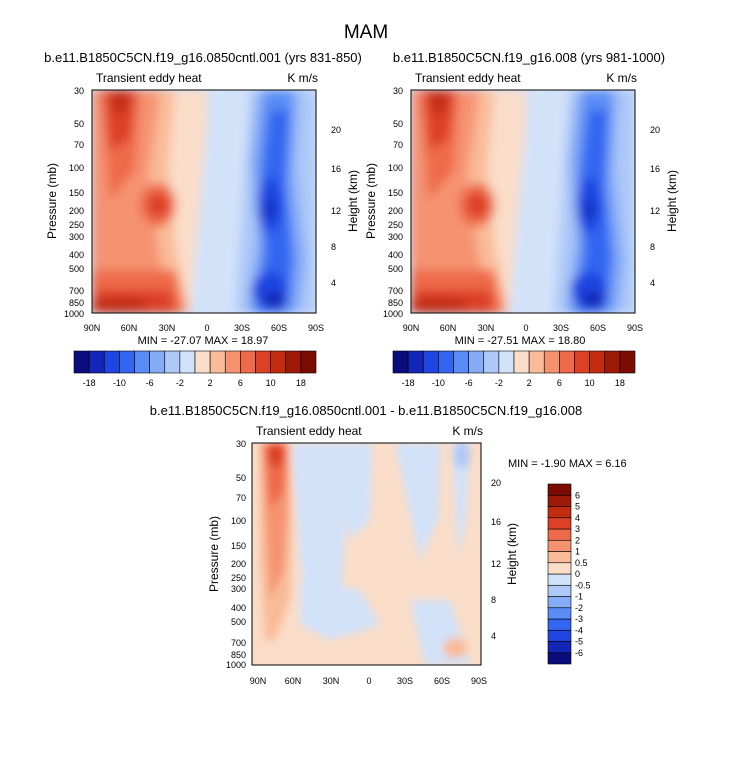 This screenshot has height=760, width=733. I want to click on panel-2-x-axis: 90N 60N 30N 0 30S 60S 90S, so click(523, 328).